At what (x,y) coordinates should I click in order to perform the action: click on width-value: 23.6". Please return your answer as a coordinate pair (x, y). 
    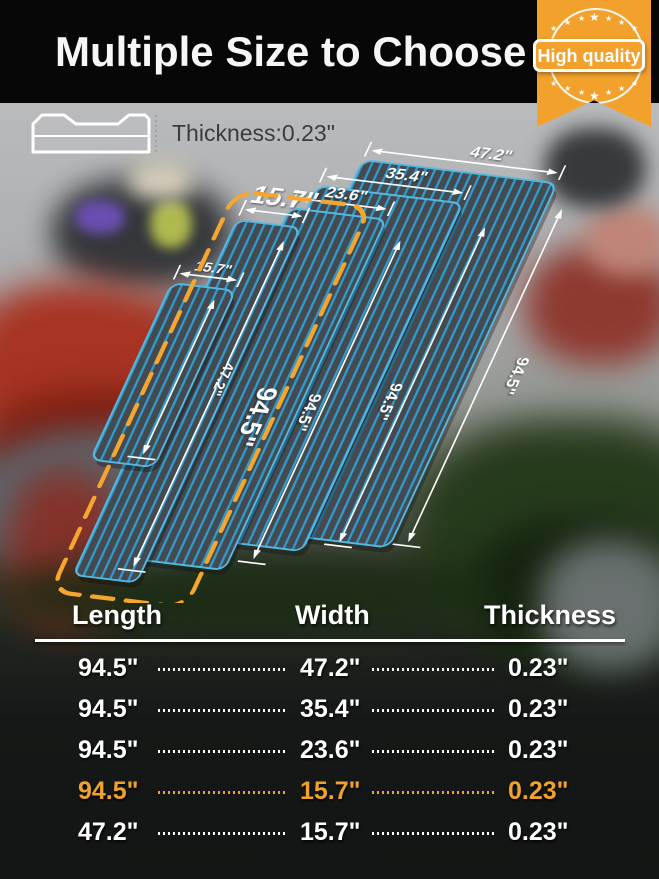
    Looking at the image, I should click on (330, 750).